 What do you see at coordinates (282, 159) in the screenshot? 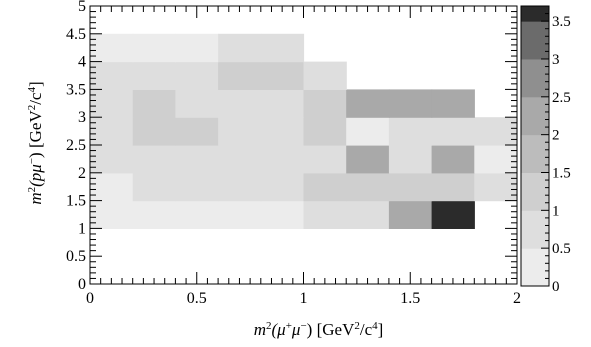
I see `heatmap-cell-r2-c4` at bounding box center [282, 159].